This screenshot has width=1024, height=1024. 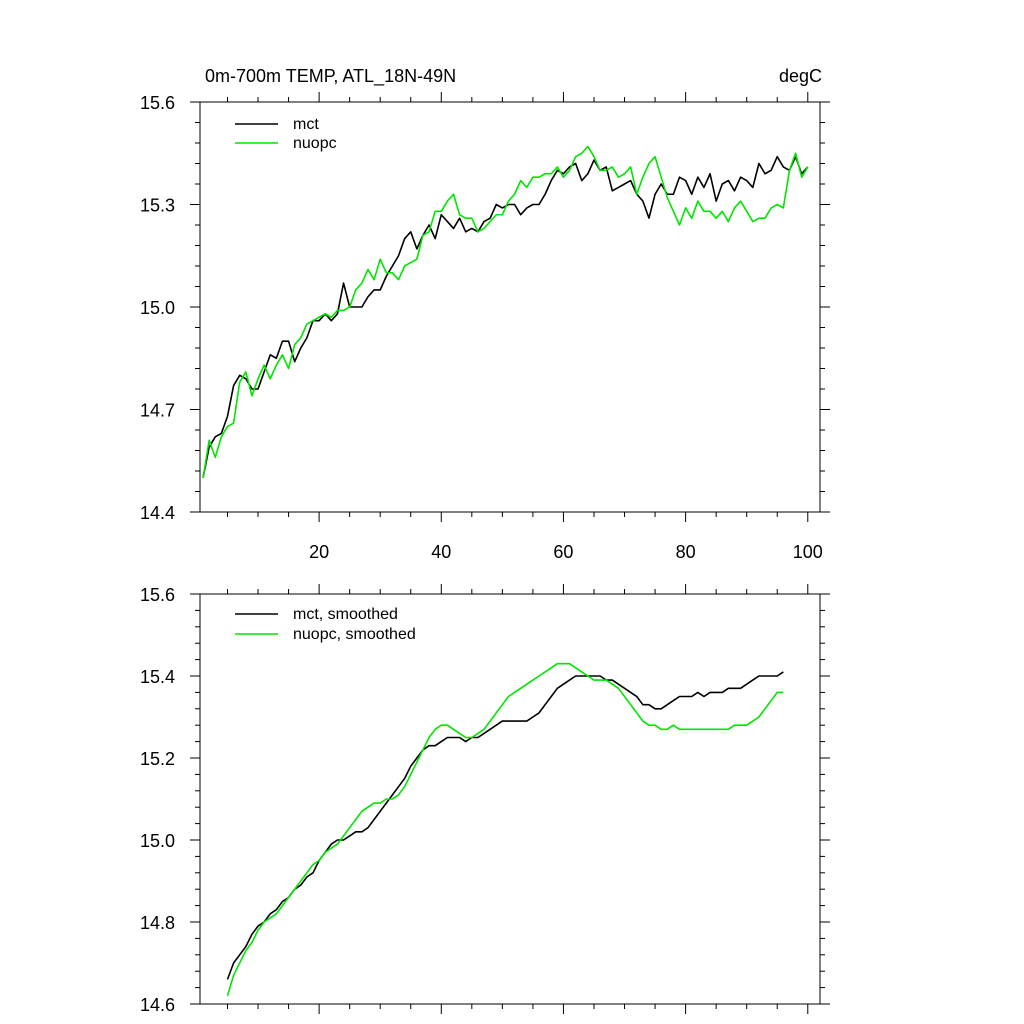 I want to click on y-tick-label: 15.4, so click(x=157, y=677).